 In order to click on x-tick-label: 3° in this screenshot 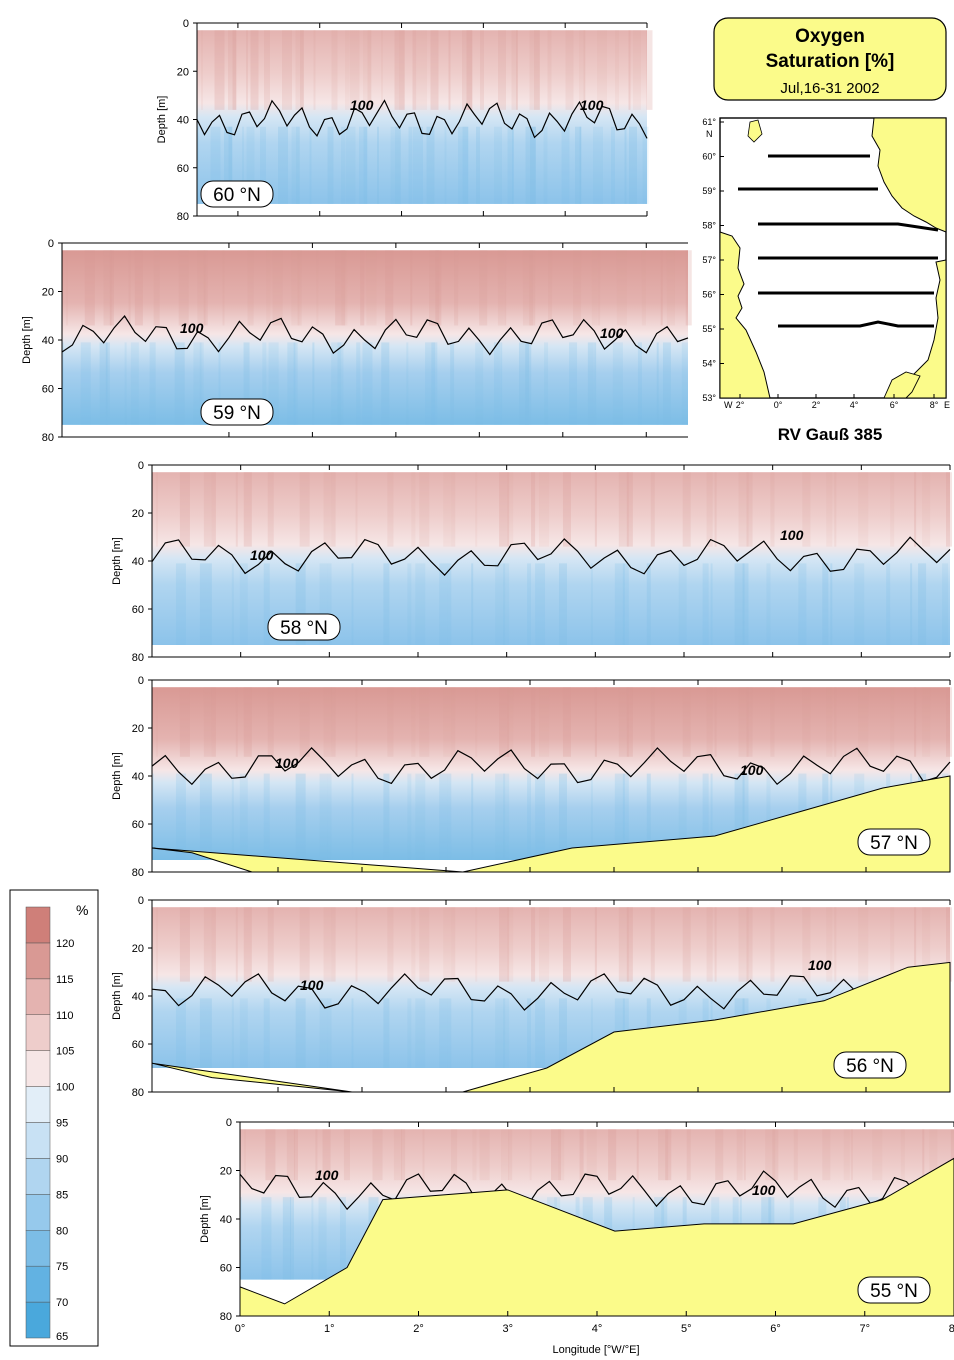, I will do `click(507, 1329)`.